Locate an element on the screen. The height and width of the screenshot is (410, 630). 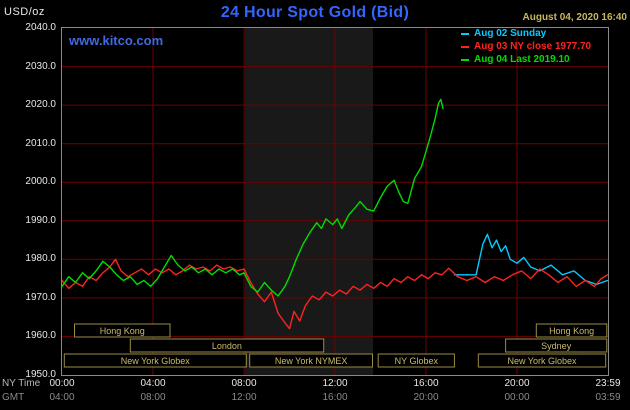
y-axis-units-label: USD/oz is located at coordinates (24, 12).